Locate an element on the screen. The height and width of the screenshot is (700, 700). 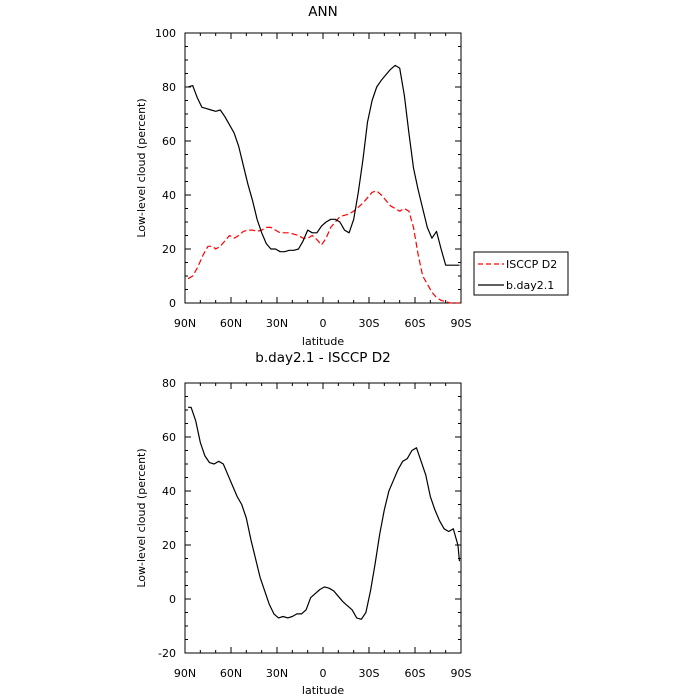
legend-box is located at coordinates (521, 273).